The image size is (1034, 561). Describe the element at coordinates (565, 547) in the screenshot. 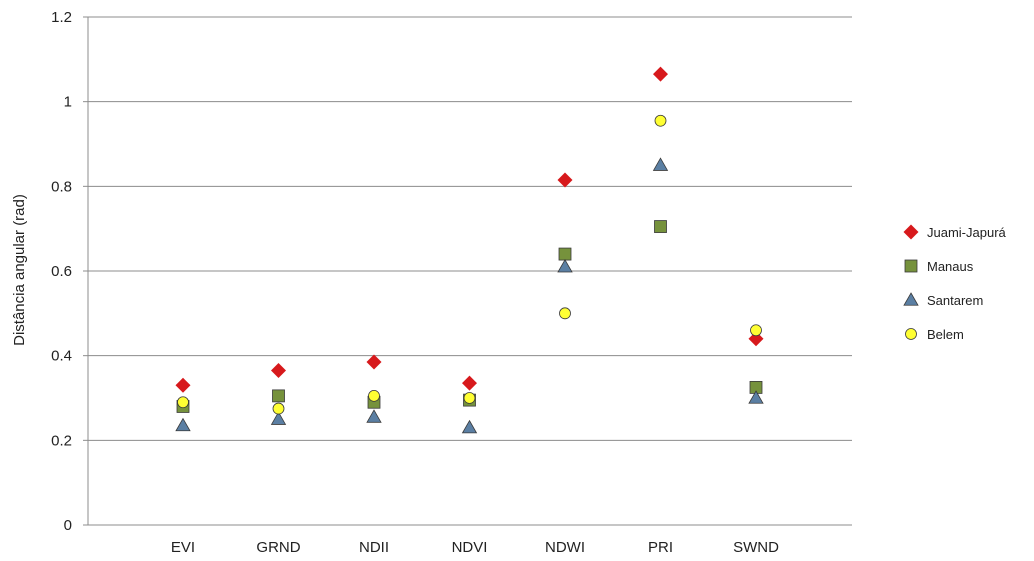

I see `x-tick-label: NDWI` at that location.